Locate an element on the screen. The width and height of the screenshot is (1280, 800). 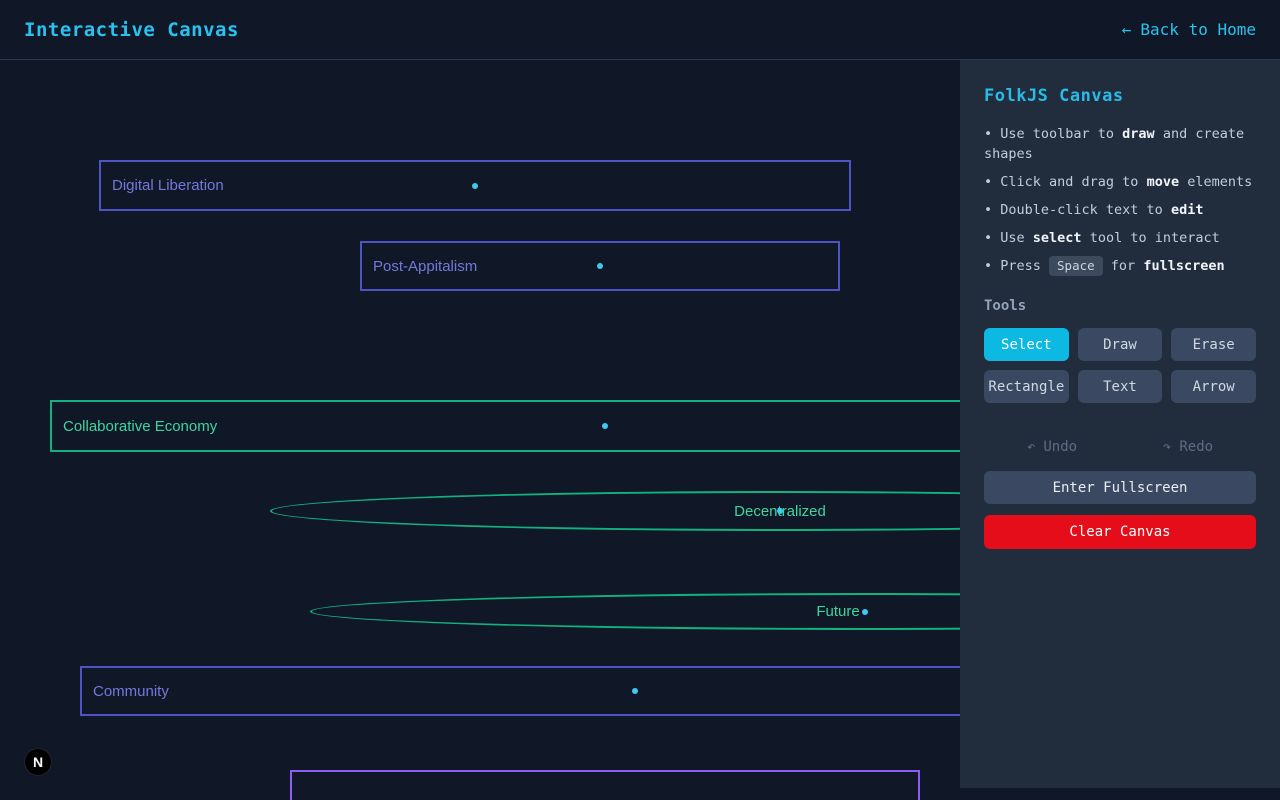
undo-label: Undo is located at coordinates (1060, 447).